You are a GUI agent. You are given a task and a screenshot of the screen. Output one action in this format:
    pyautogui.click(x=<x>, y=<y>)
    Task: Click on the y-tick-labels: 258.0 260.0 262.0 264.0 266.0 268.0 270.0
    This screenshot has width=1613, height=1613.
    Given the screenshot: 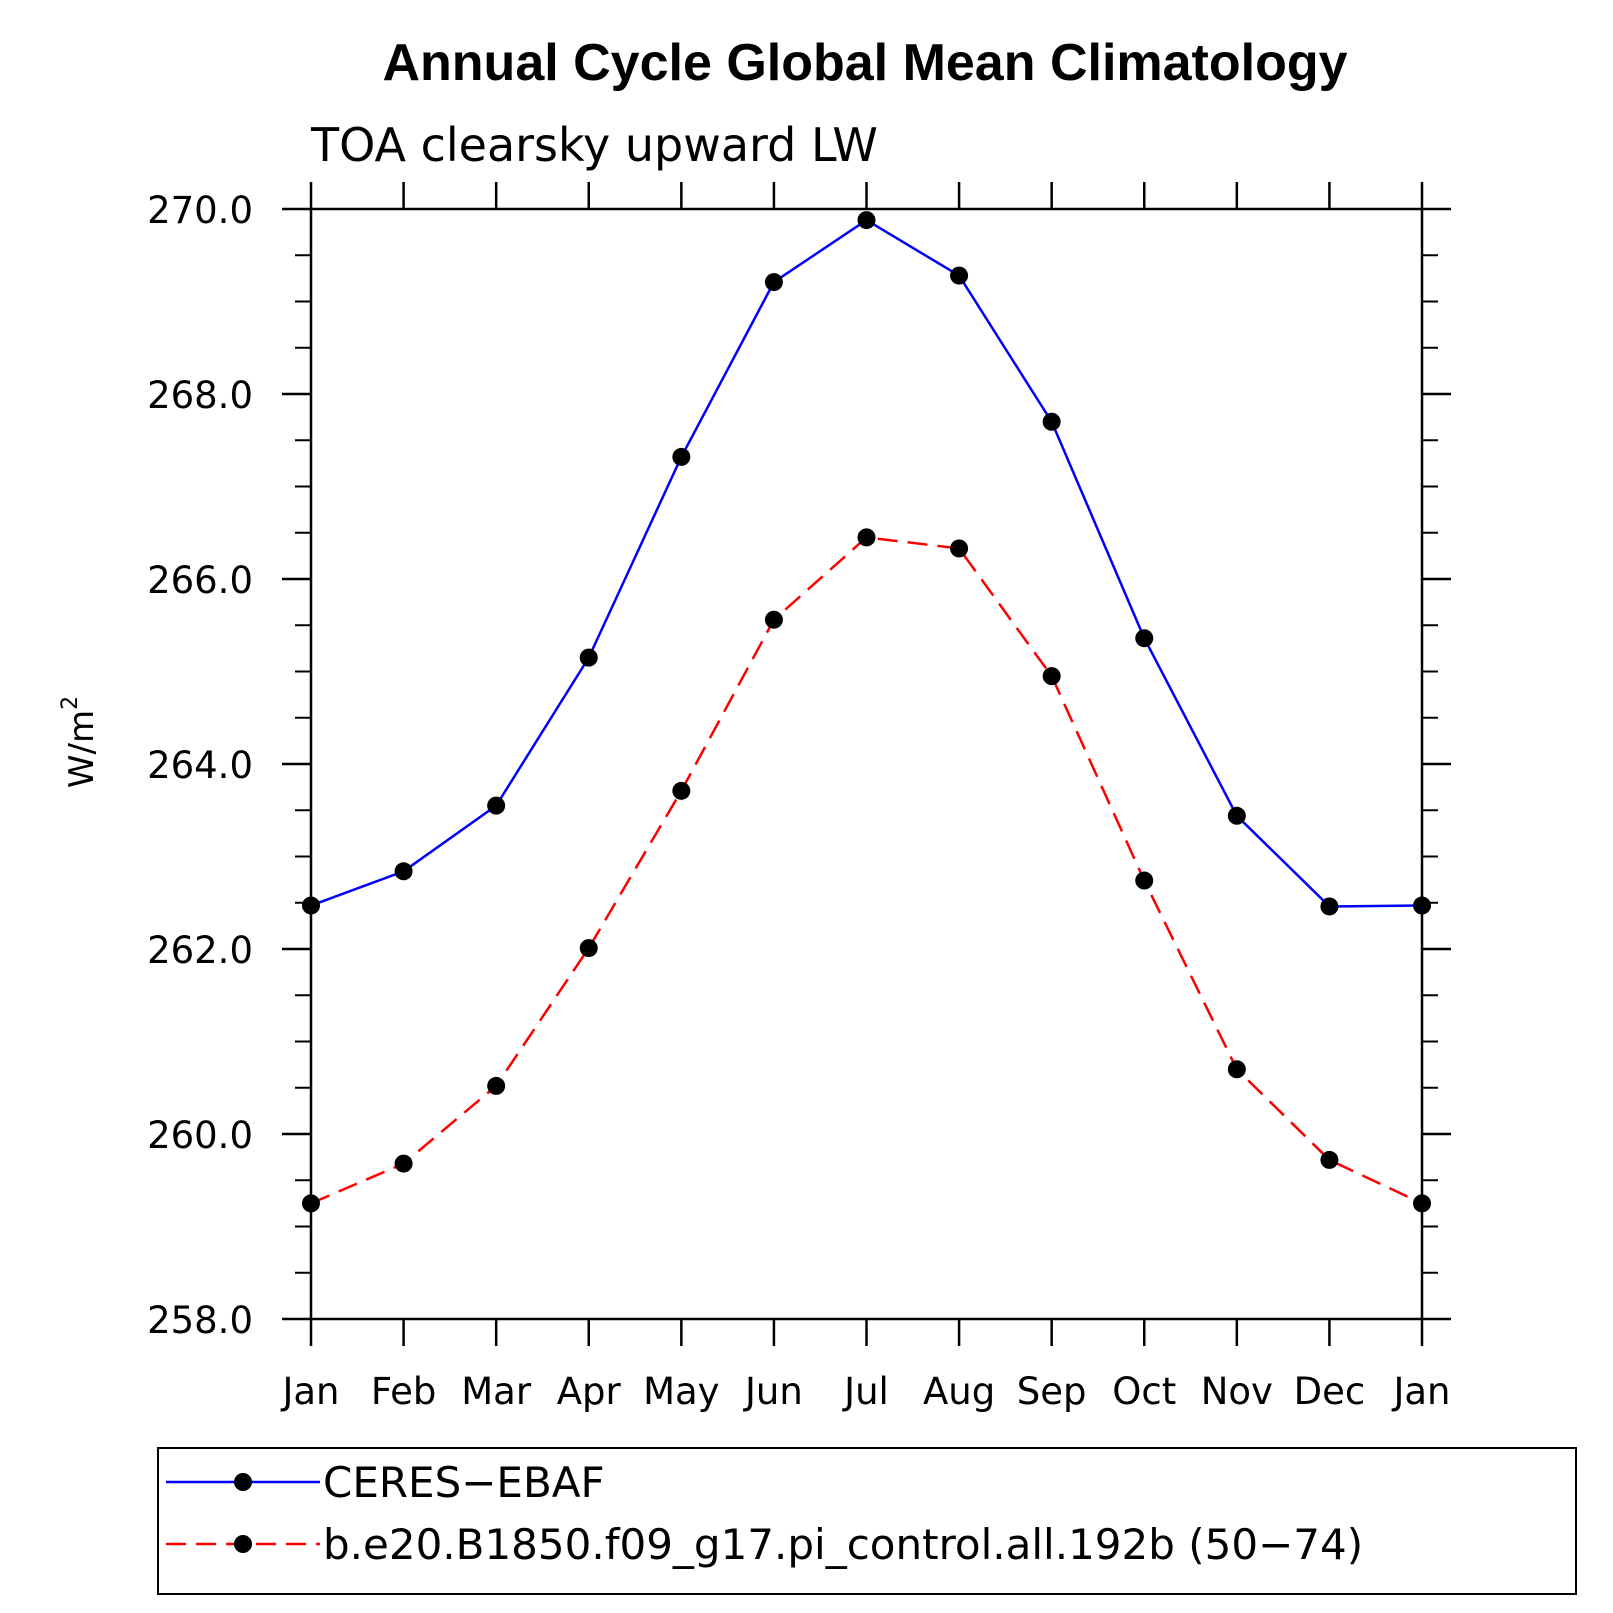 What is the action you would take?
    pyautogui.click(x=200, y=765)
    